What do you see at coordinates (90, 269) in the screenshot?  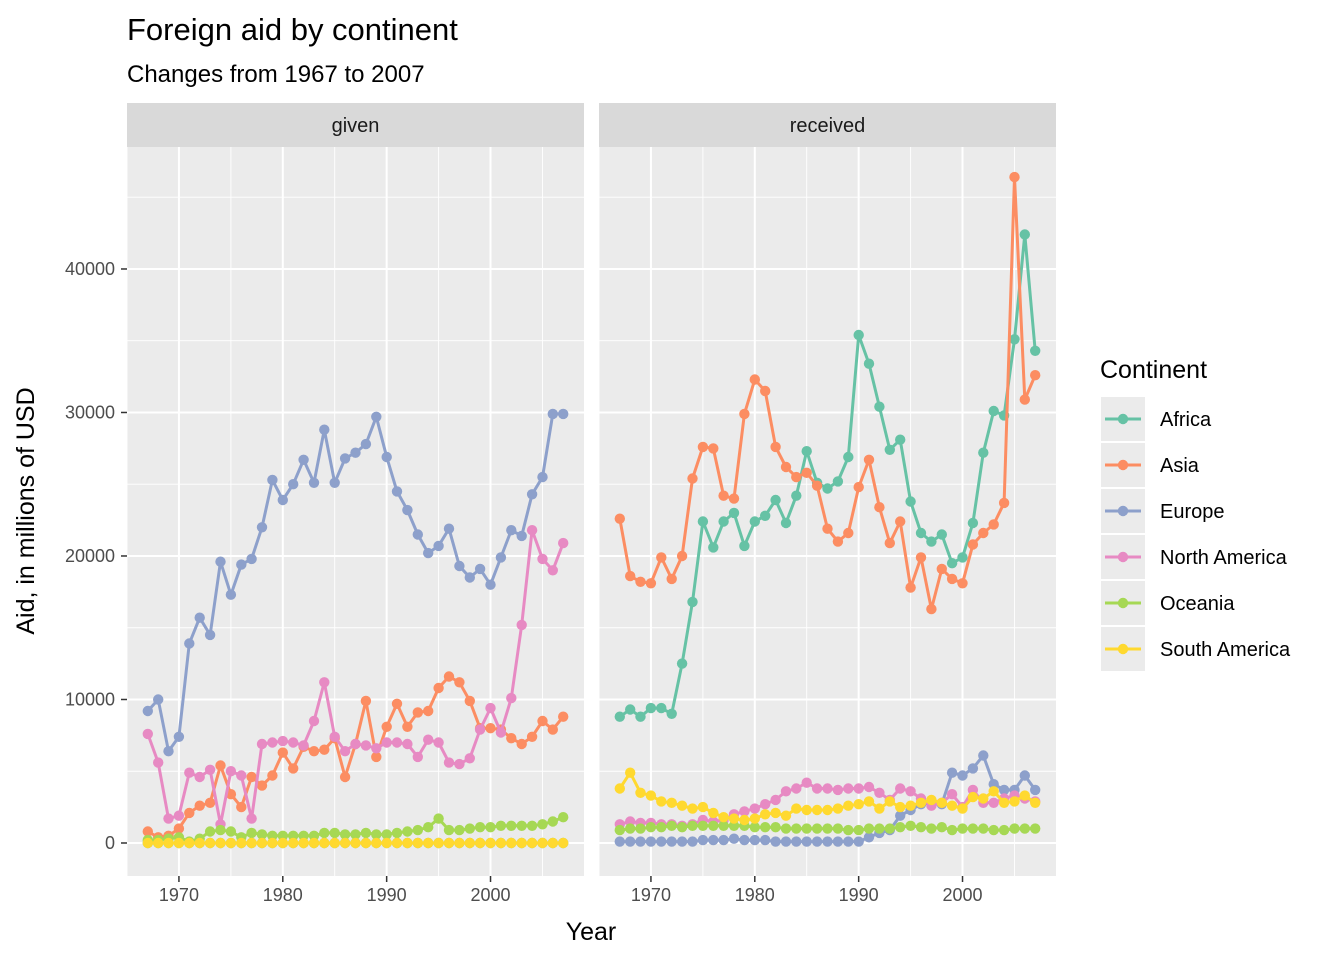 I see `y-tick-label: 40000` at bounding box center [90, 269].